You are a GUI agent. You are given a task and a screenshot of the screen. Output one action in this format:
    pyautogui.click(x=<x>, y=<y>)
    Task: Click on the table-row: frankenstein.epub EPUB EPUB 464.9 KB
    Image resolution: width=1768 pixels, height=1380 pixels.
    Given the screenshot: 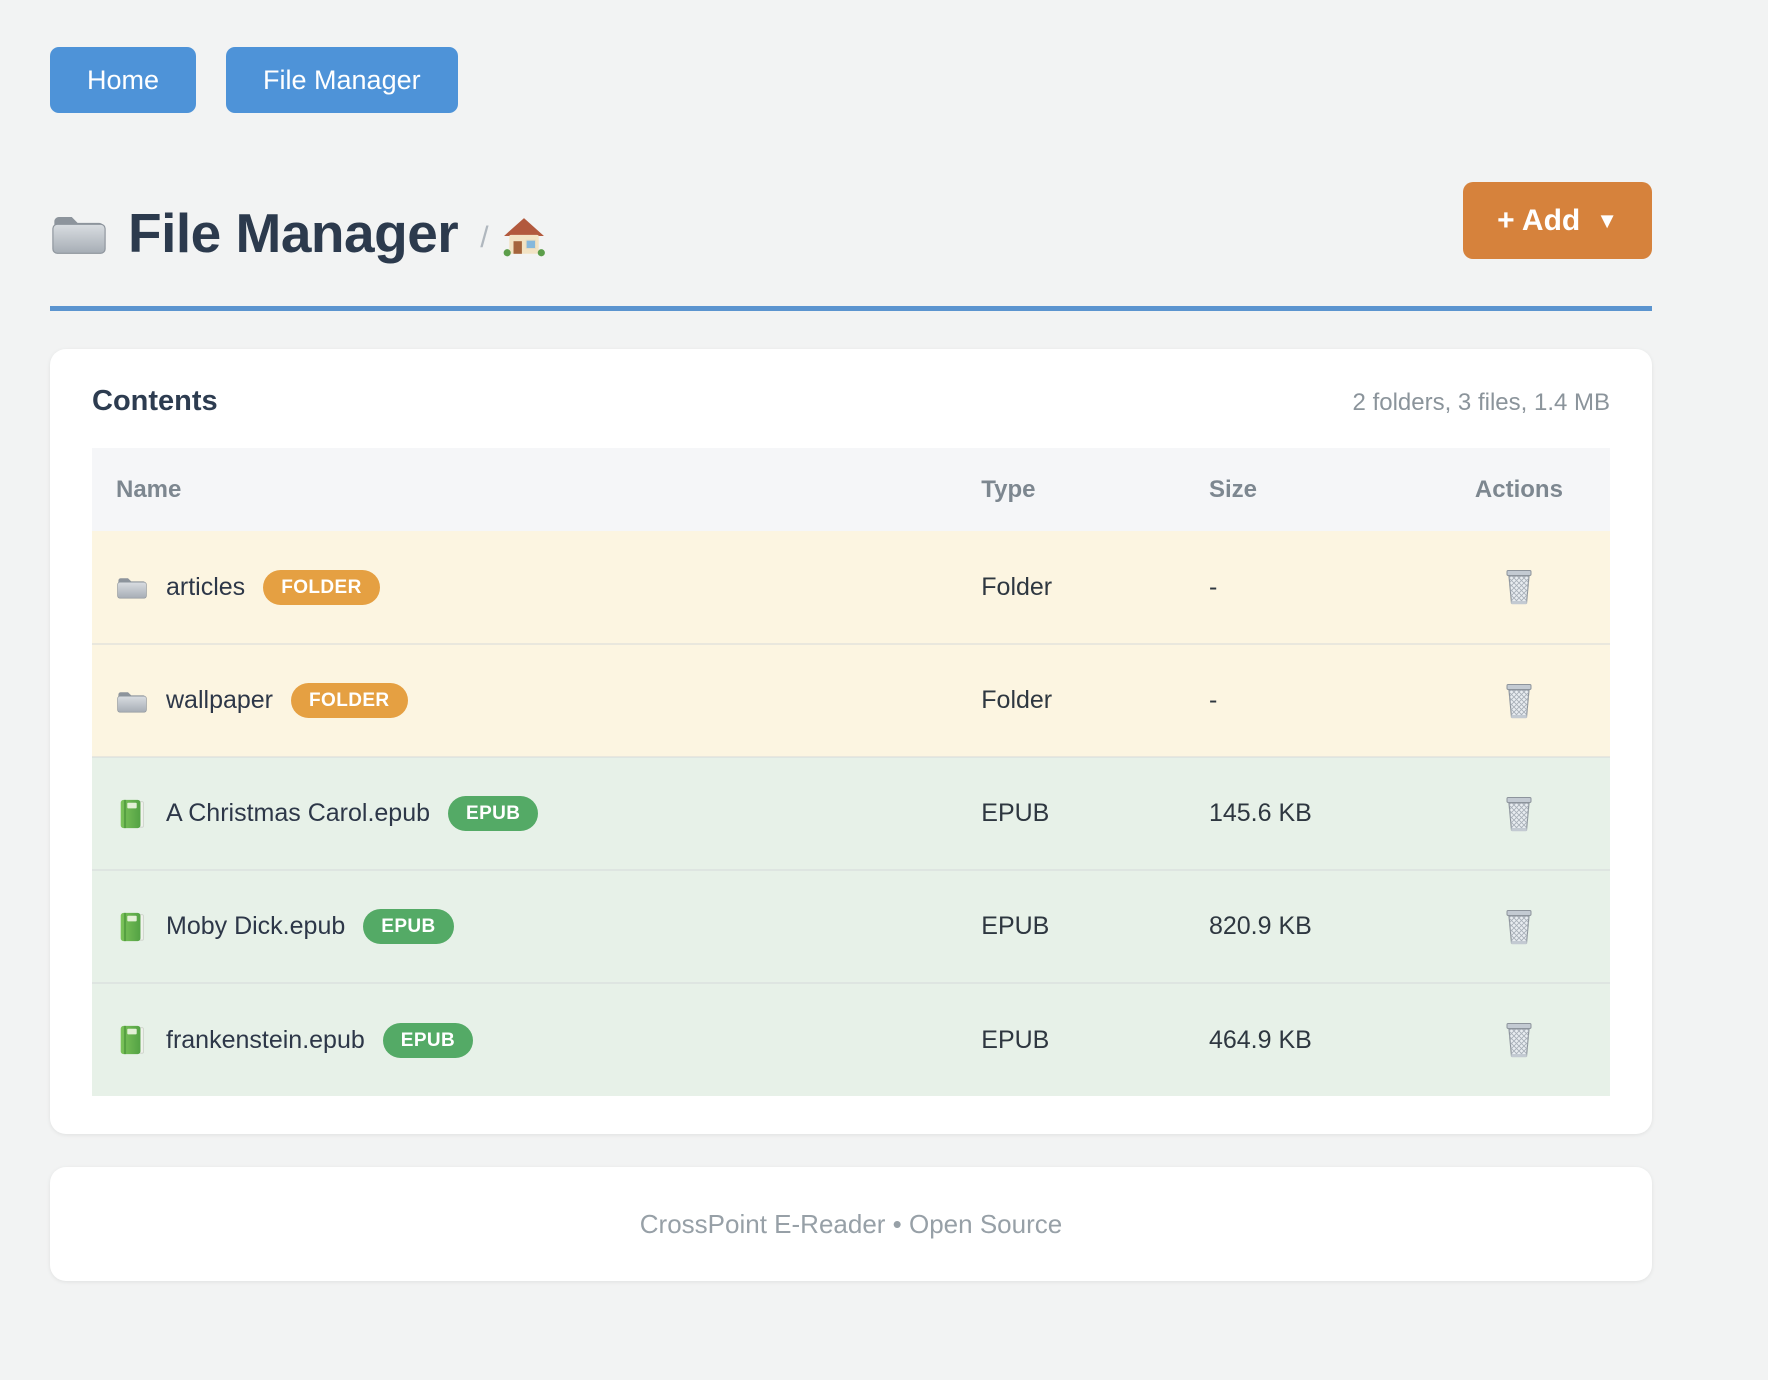 What is the action you would take?
    pyautogui.click(x=851, y=1039)
    